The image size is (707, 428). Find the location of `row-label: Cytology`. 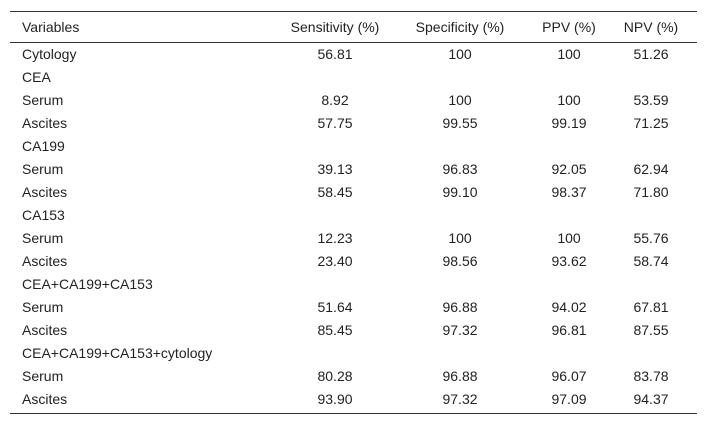

row-label: Cytology is located at coordinates (49, 54).